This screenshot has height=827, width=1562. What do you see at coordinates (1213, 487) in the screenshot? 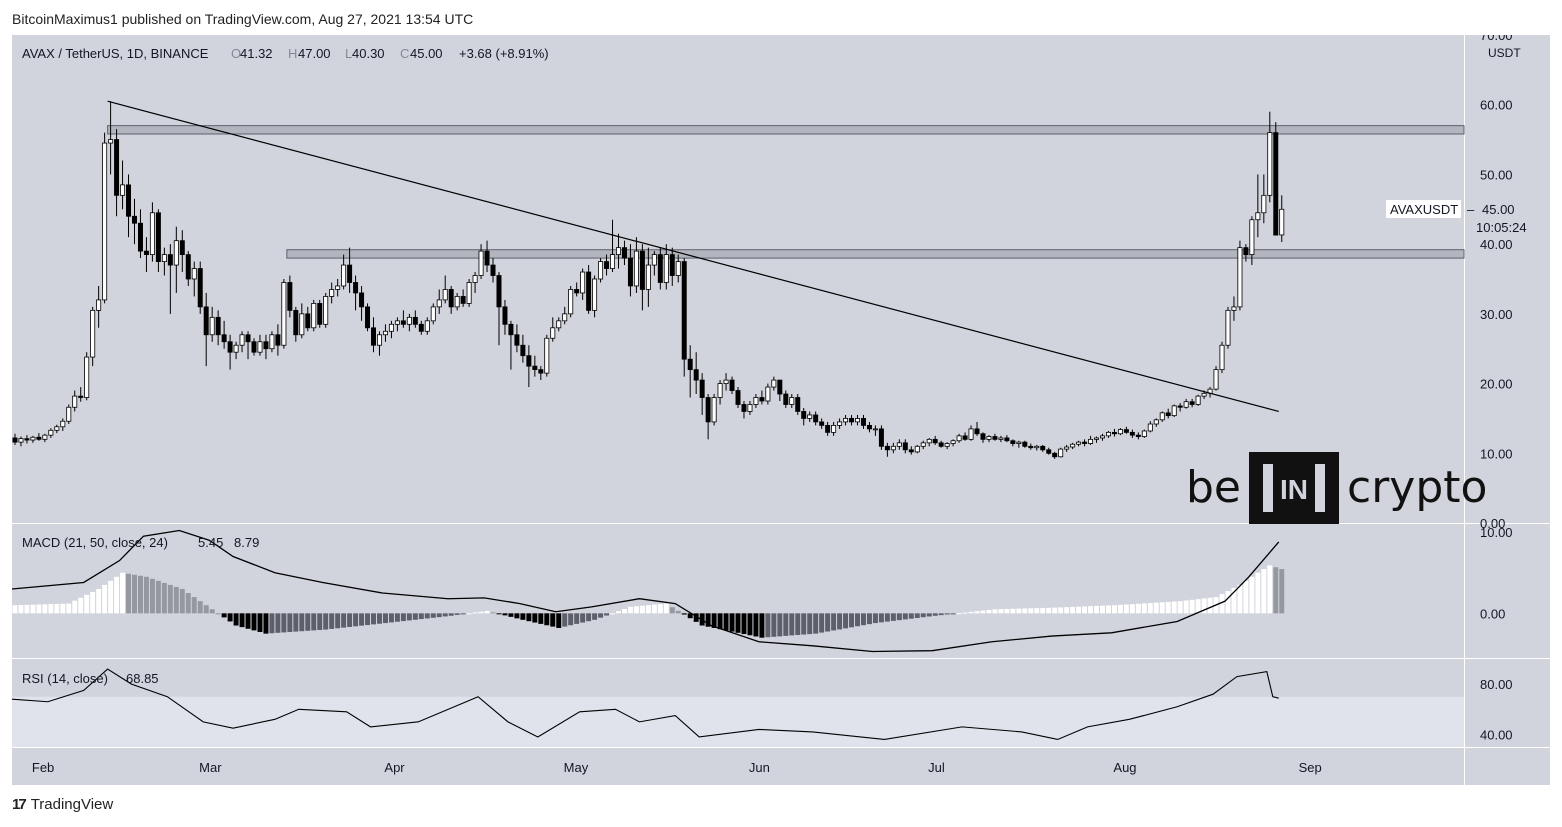
I see `watermark-be: be` at bounding box center [1213, 487].